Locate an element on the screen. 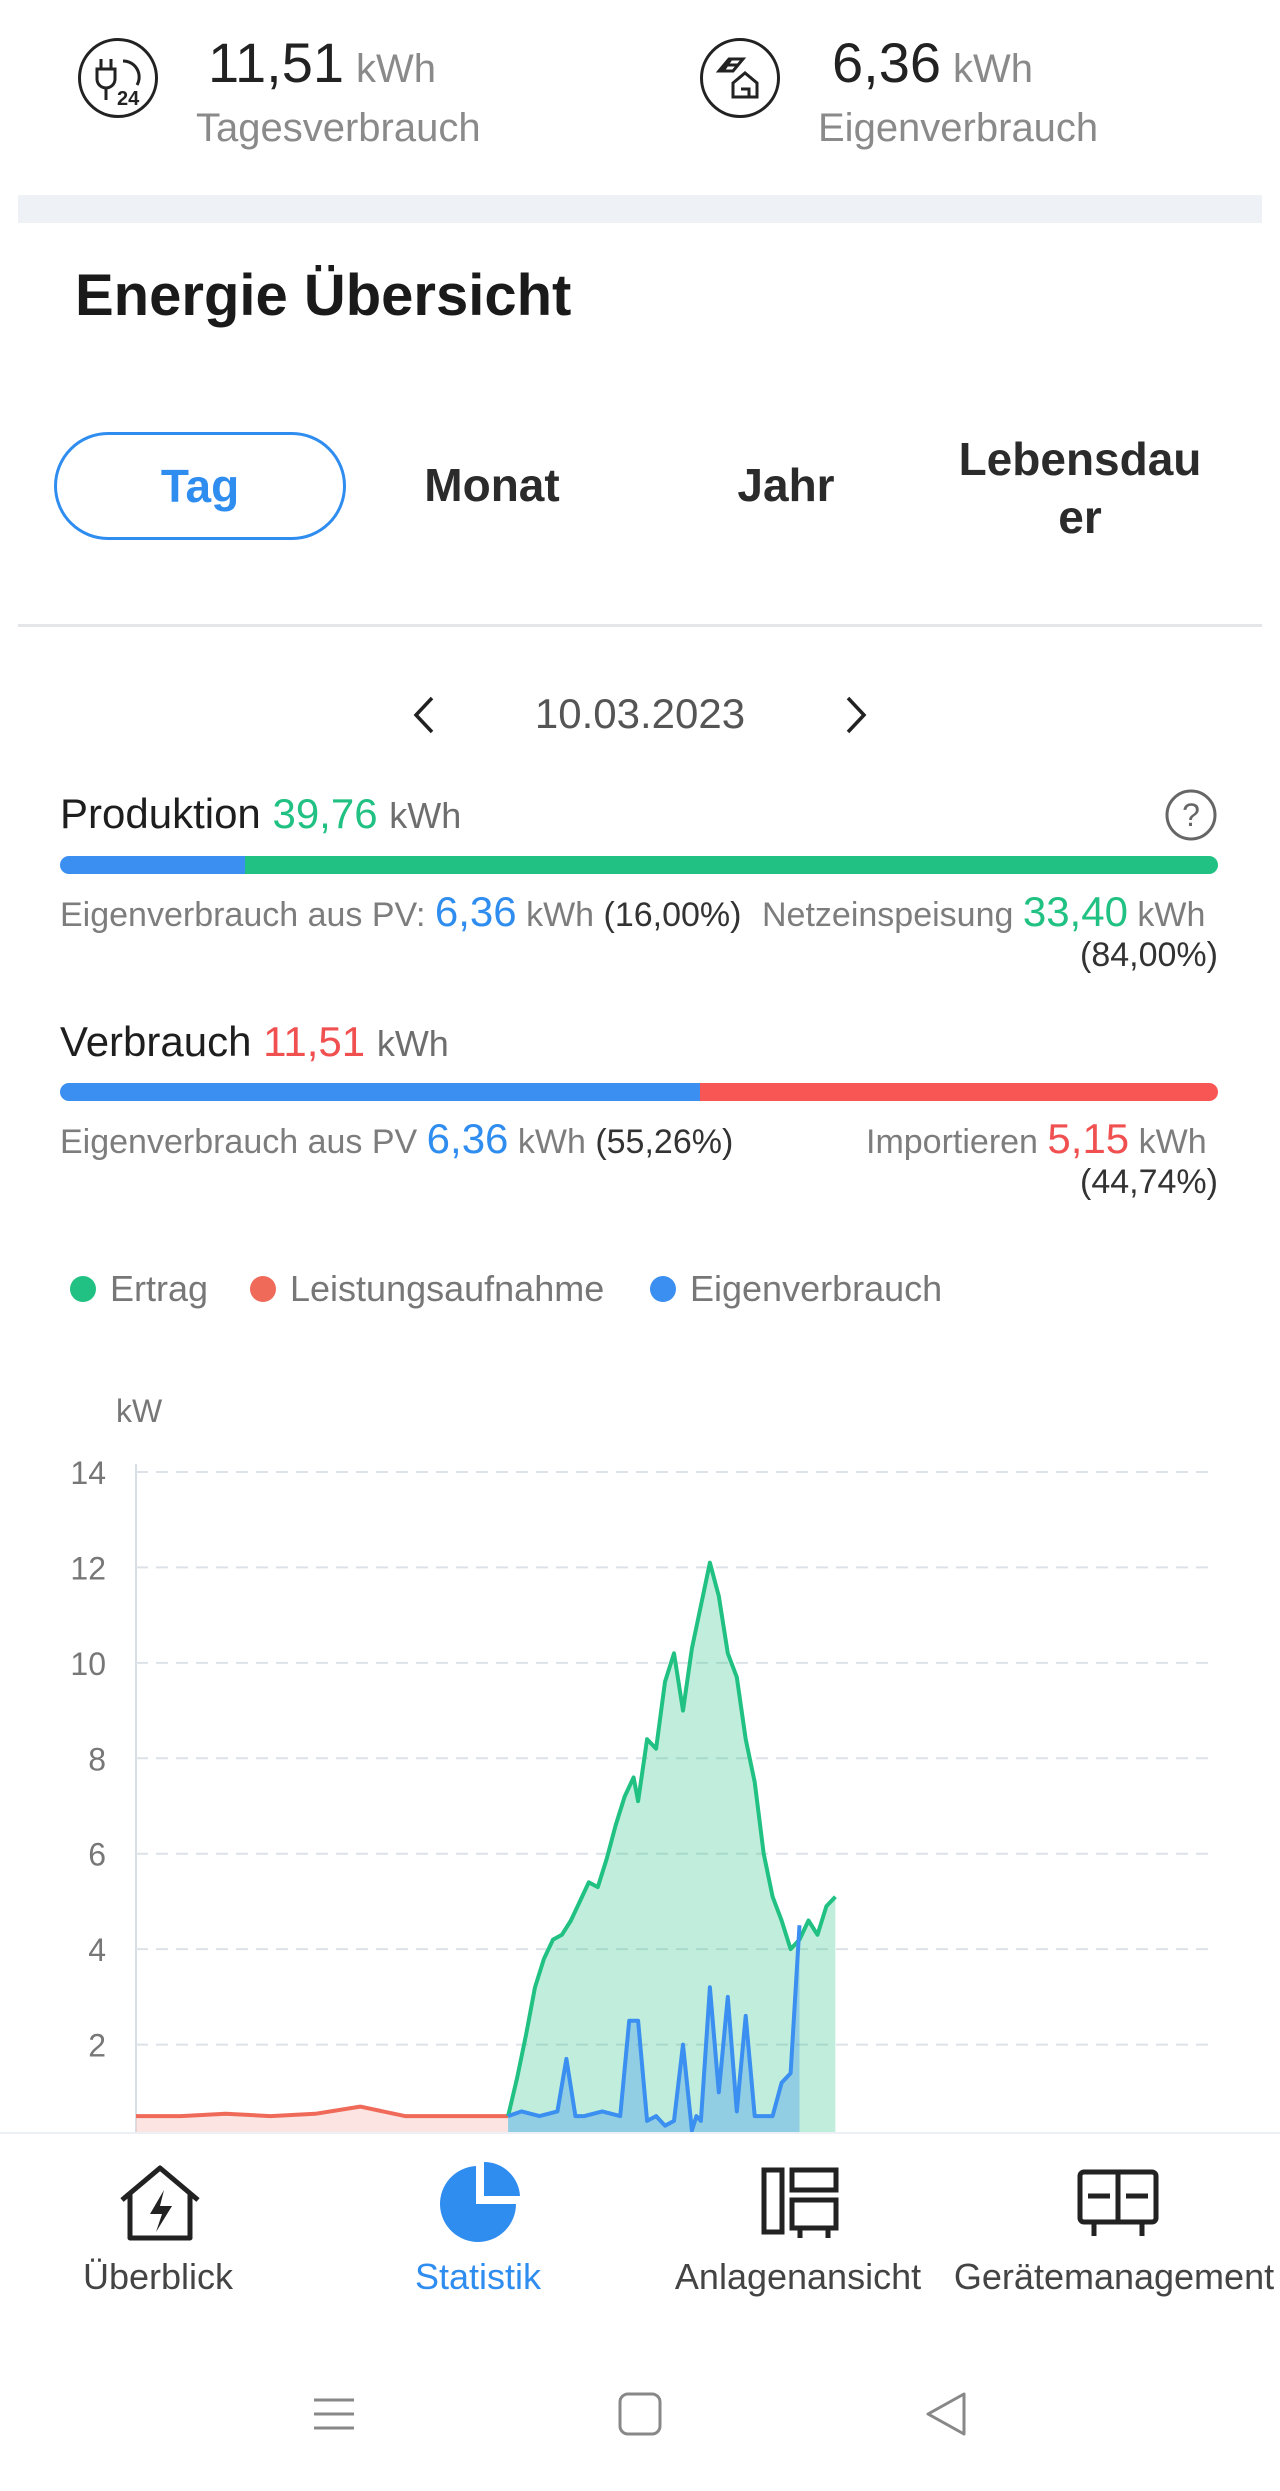 This screenshot has height=2491, width=1280. production-feed-segment is located at coordinates (731, 865).